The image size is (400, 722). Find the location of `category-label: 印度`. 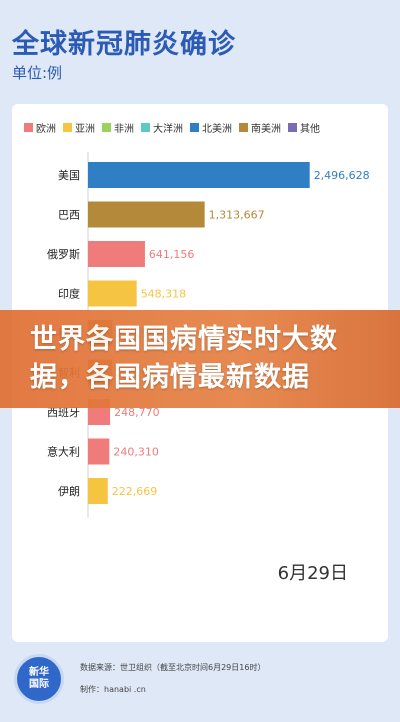

category-label: 印度 is located at coordinates (69, 294).